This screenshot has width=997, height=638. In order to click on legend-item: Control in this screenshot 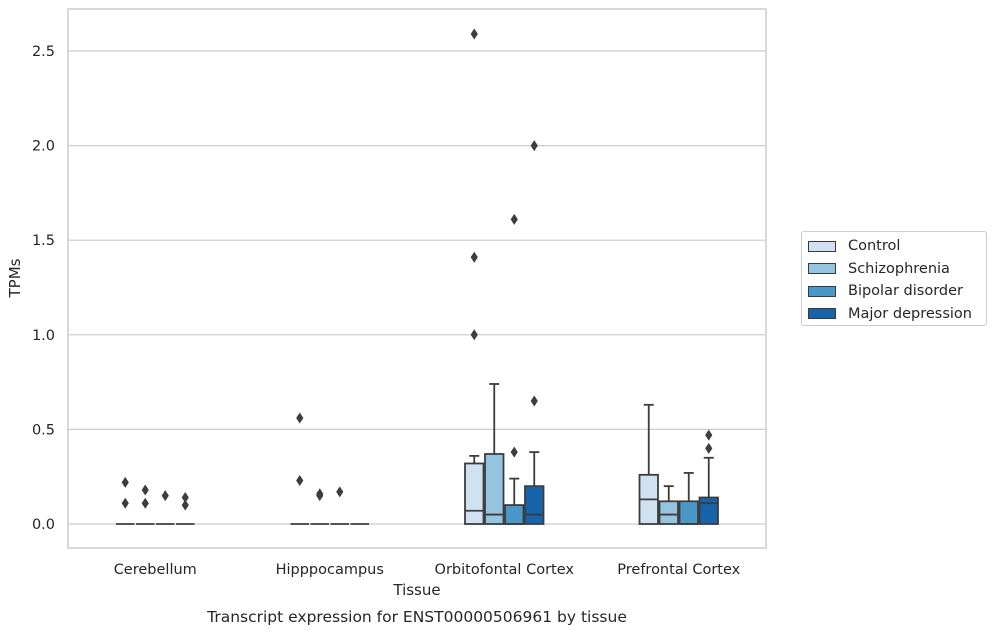, I will do `click(854, 246)`.